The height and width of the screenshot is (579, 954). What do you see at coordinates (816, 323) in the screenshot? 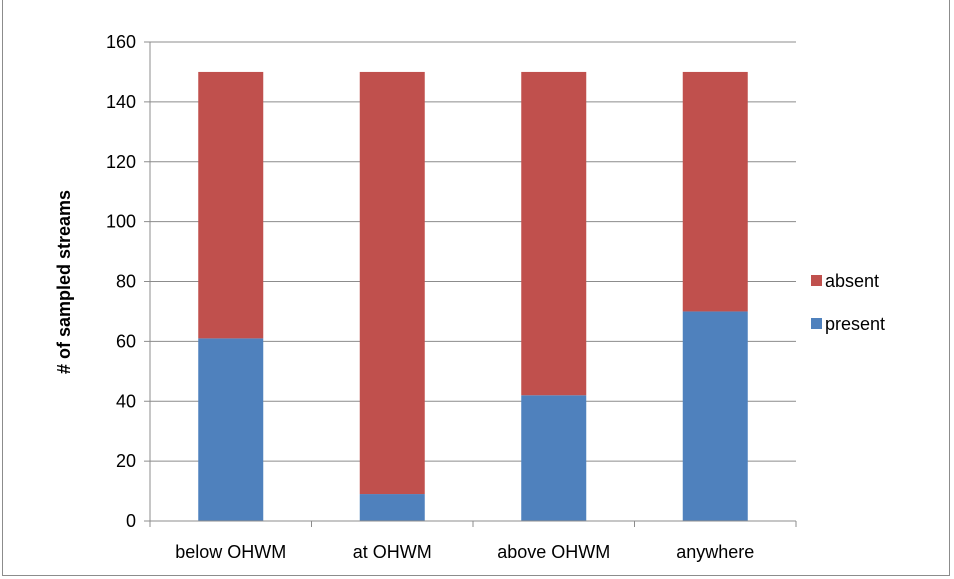
I see `legend-swatch-present` at bounding box center [816, 323].